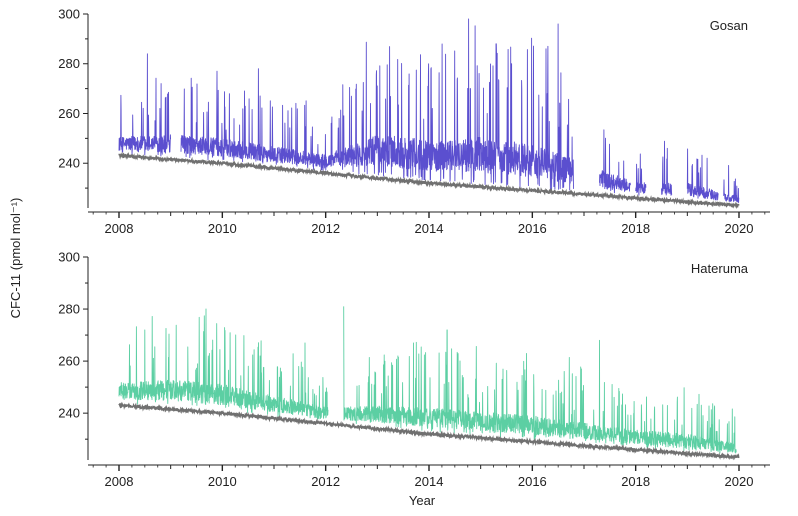  I want to click on panel-label: Gosan, so click(729, 25).